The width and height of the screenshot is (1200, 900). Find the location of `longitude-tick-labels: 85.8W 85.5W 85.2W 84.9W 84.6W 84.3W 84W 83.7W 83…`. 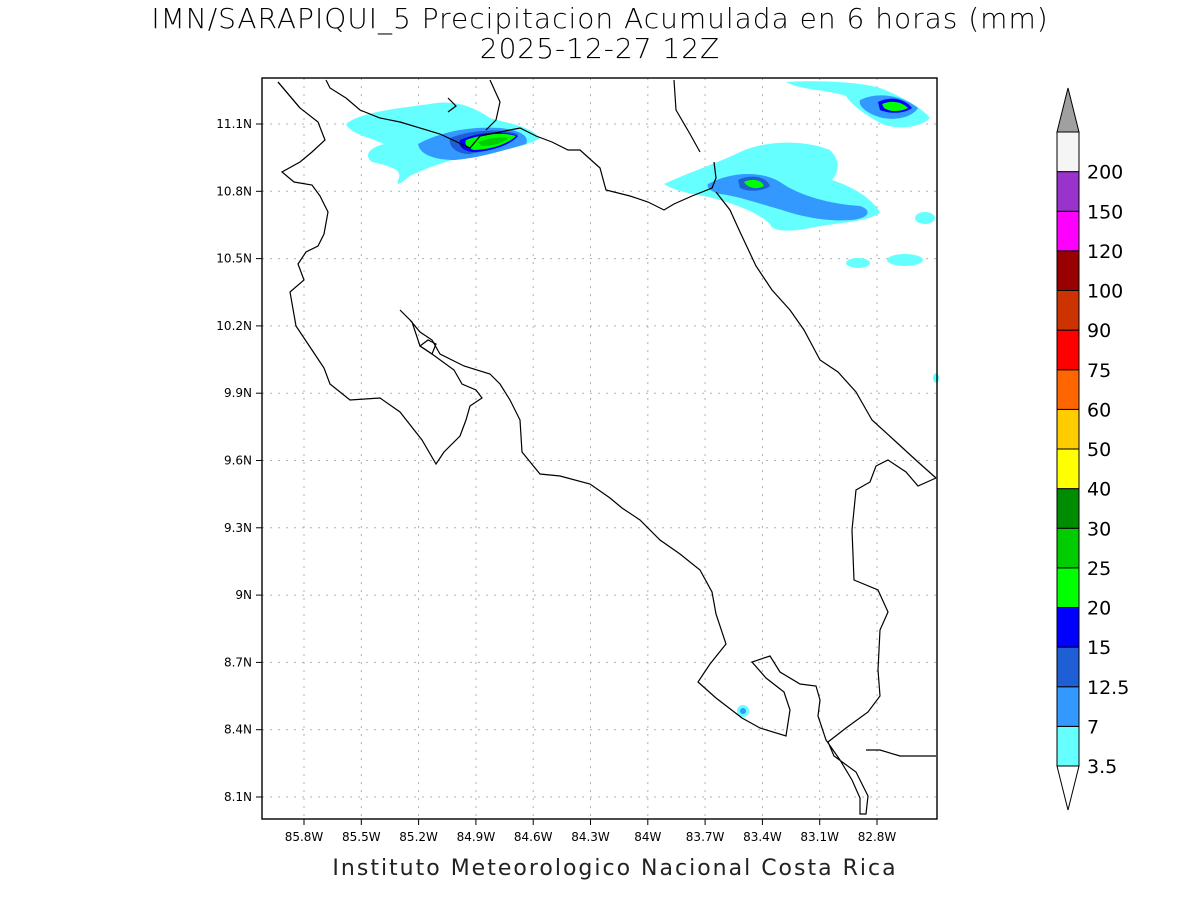

longitude-tick-labels: 85.8W 85.5W 85.2W 84.9W 84.6W 84.3W 84W 83.7W 83… is located at coordinates (591, 831).